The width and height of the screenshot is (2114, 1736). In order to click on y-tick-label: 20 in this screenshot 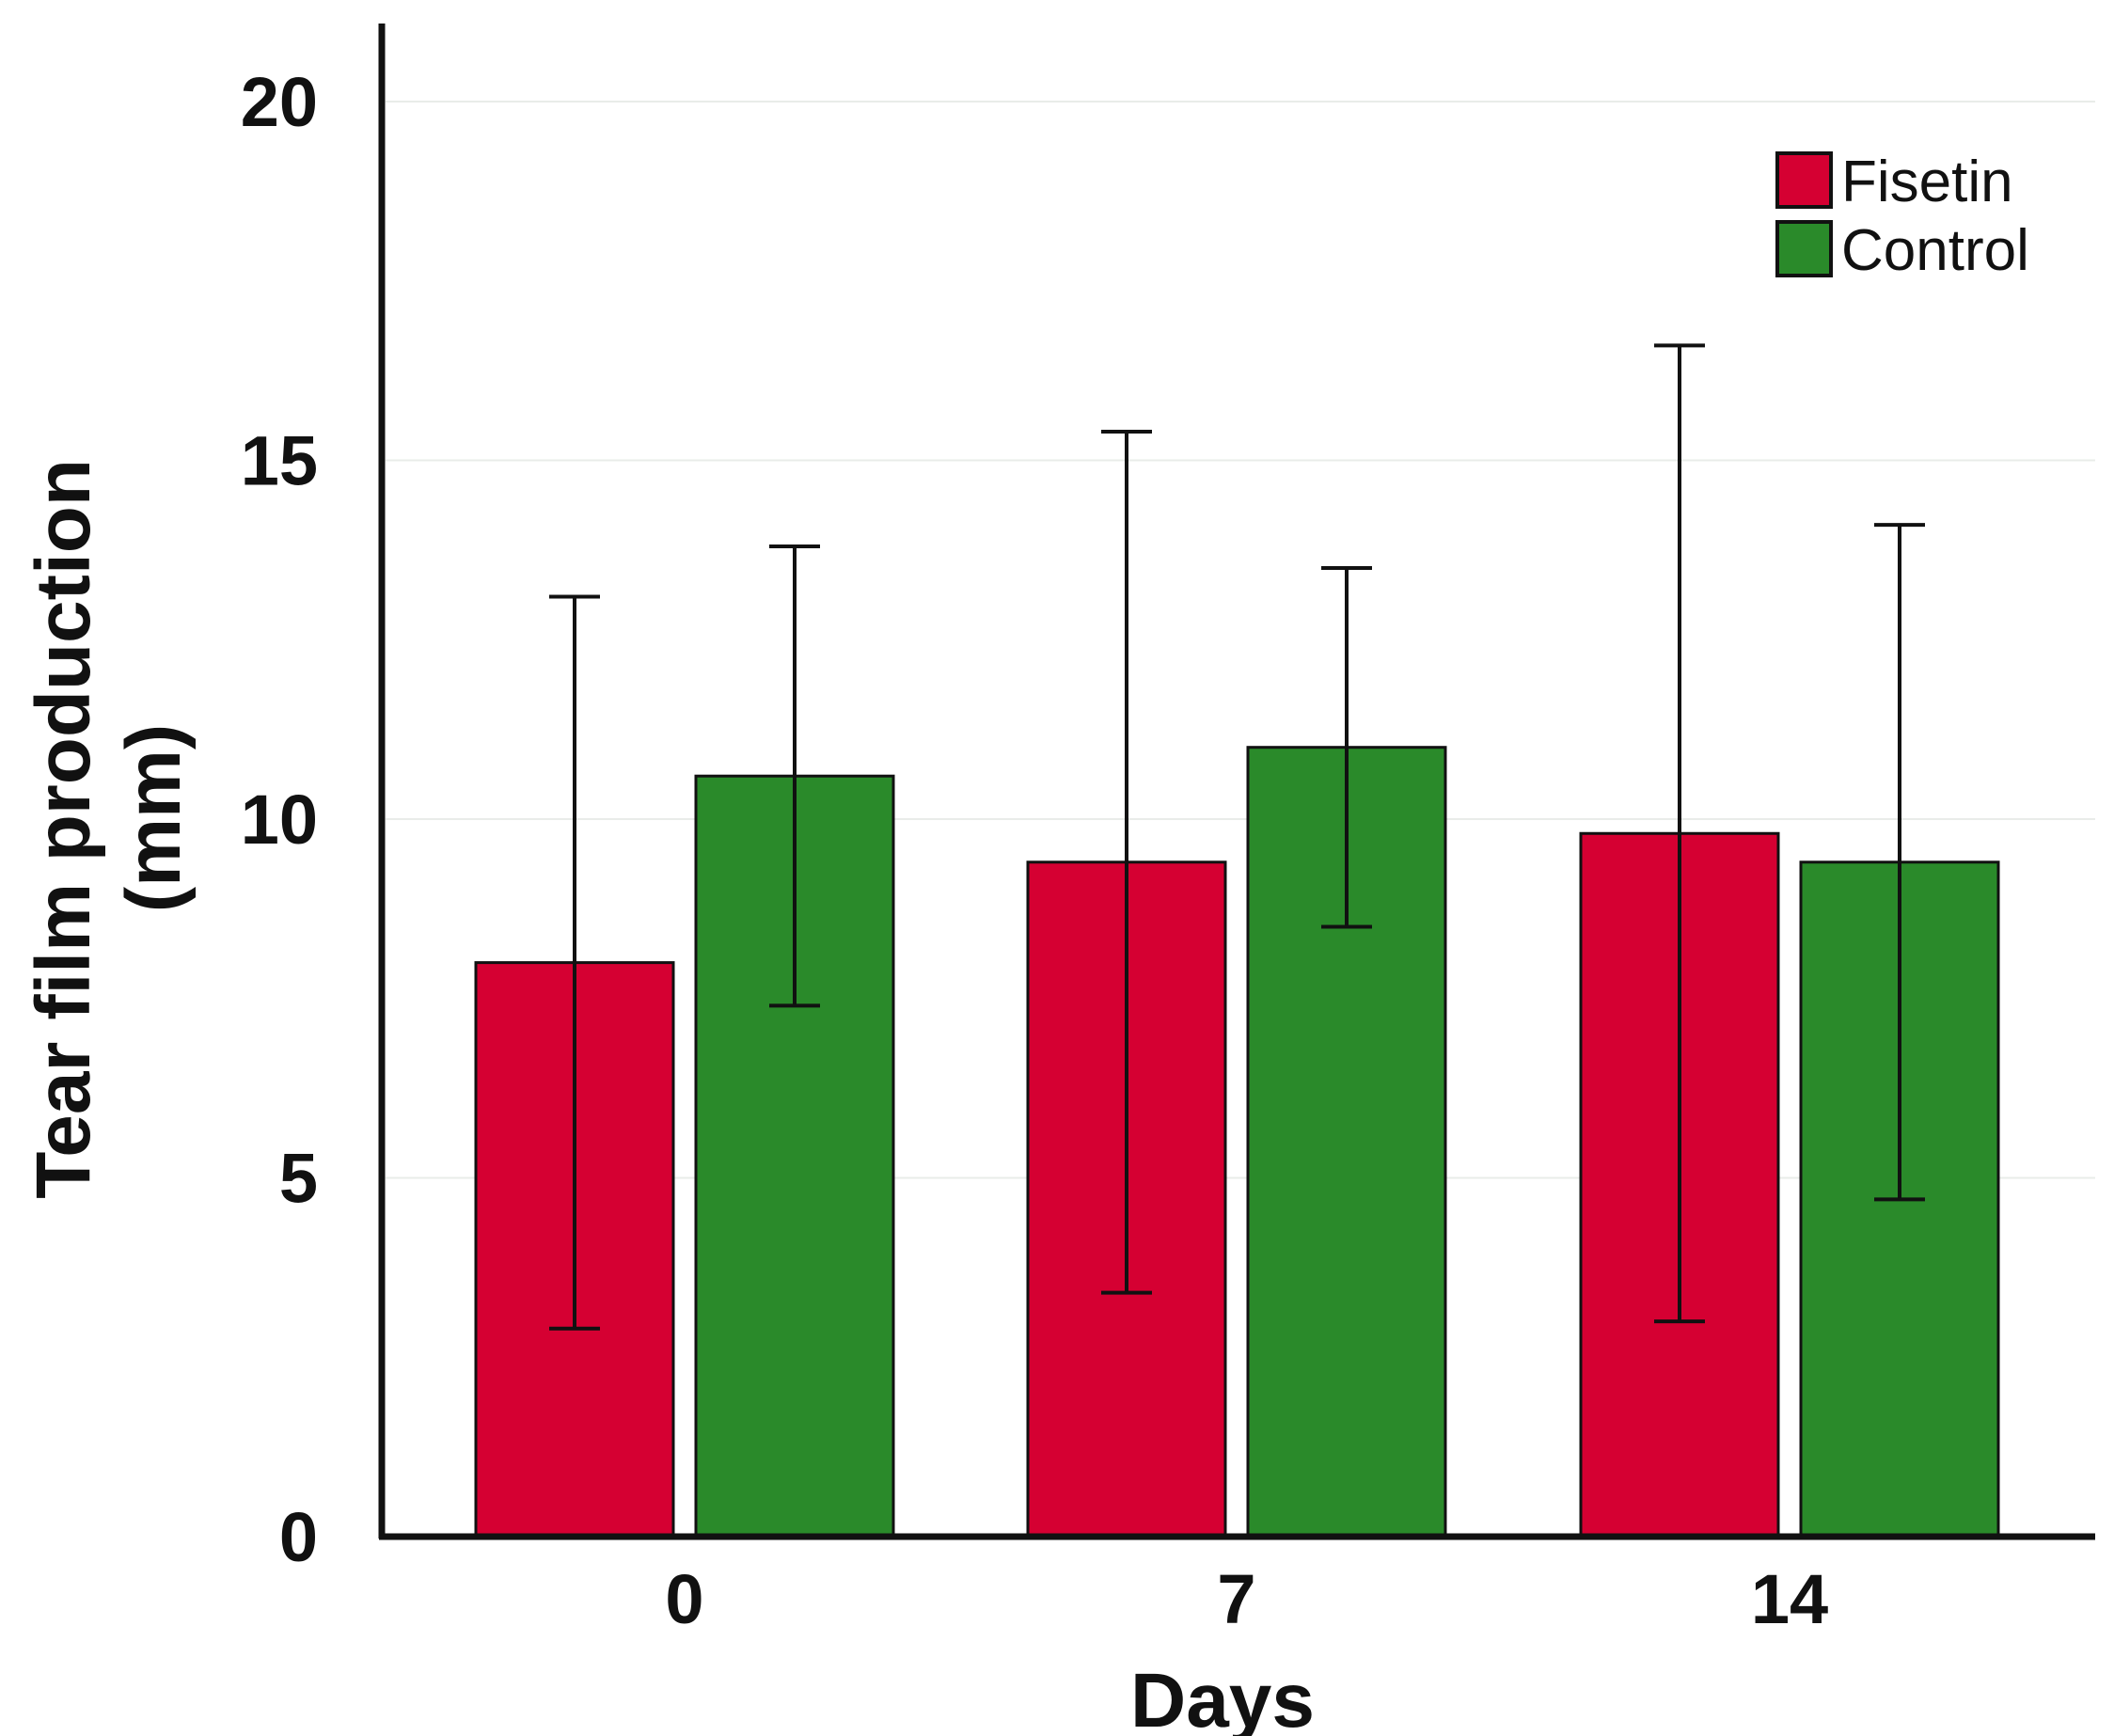, I will do `click(279, 102)`.